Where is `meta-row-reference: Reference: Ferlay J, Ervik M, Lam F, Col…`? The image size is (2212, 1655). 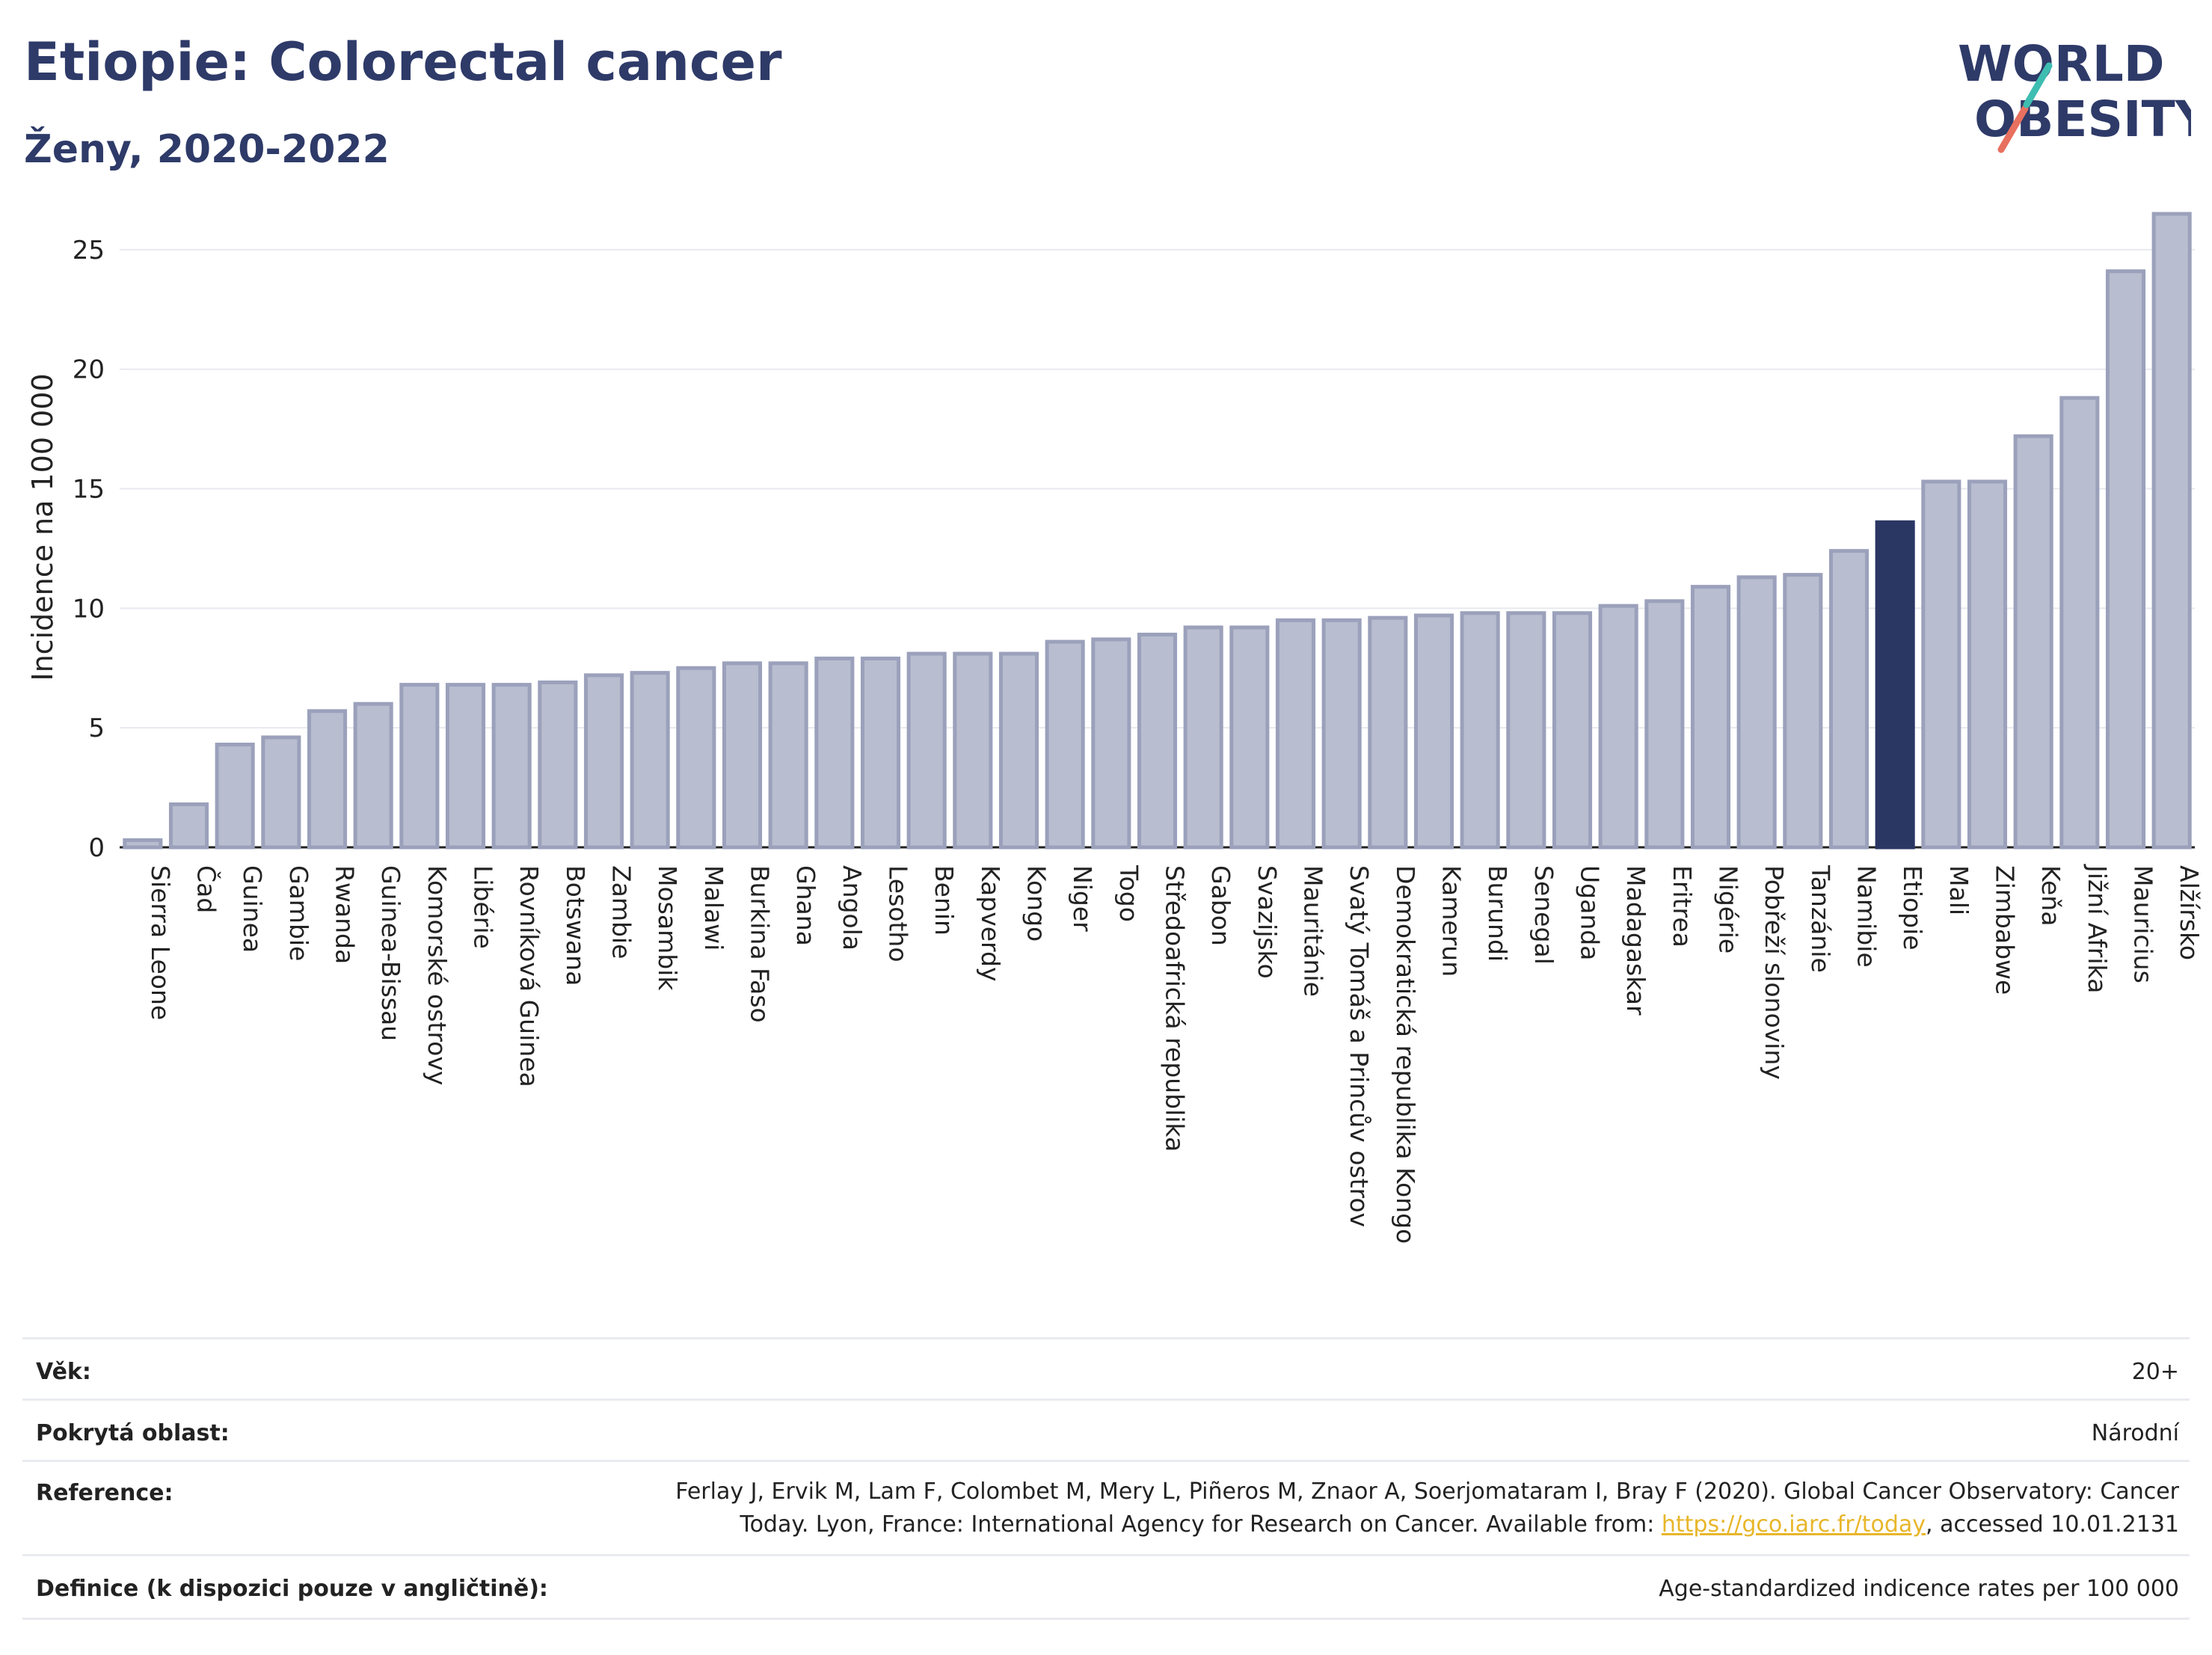
meta-row-reference: Reference: Ferlay J, Ervik M, Lam F, Col… is located at coordinates (1106, 1508).